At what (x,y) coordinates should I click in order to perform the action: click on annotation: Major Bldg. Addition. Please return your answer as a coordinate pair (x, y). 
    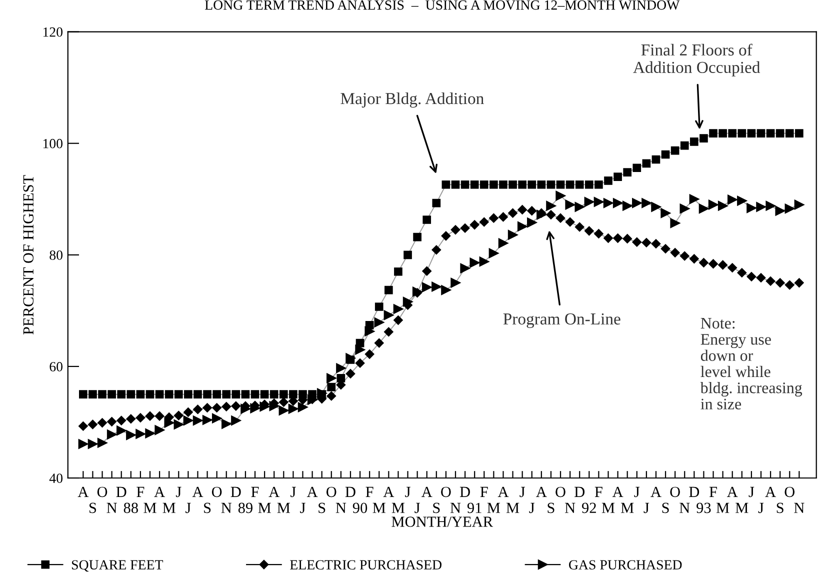
    Looking at the image, I should click on (412, 100).